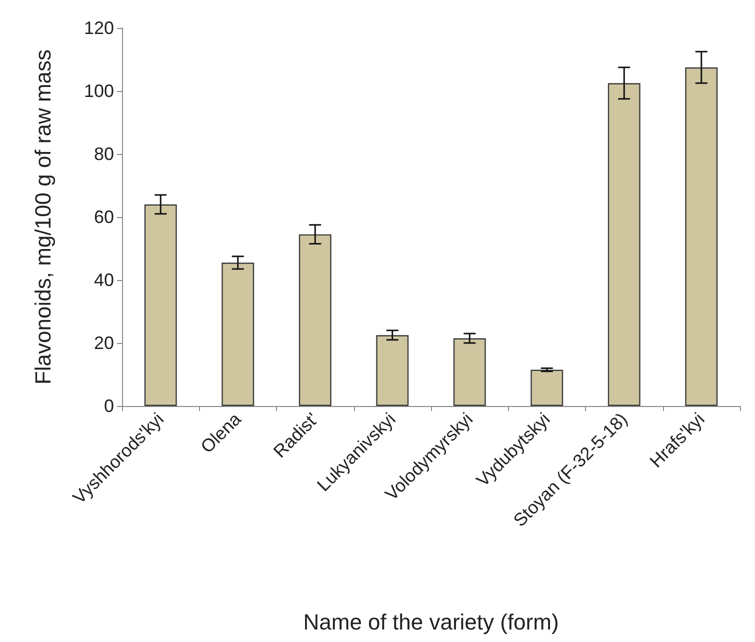 Image resolution: width=755 pixels, height=642 pixels. I want to click on y-tick-label: 120, so click(99, 28).